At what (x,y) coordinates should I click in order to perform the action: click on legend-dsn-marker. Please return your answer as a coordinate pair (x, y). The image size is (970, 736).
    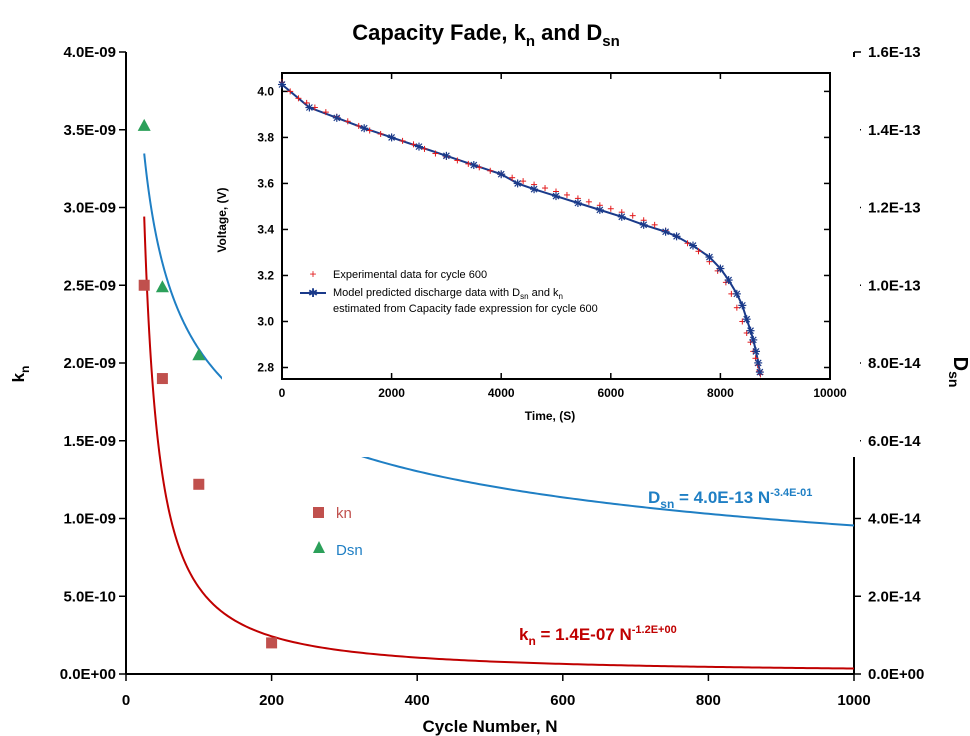
    Looking at the image, I should click on (319, 547).